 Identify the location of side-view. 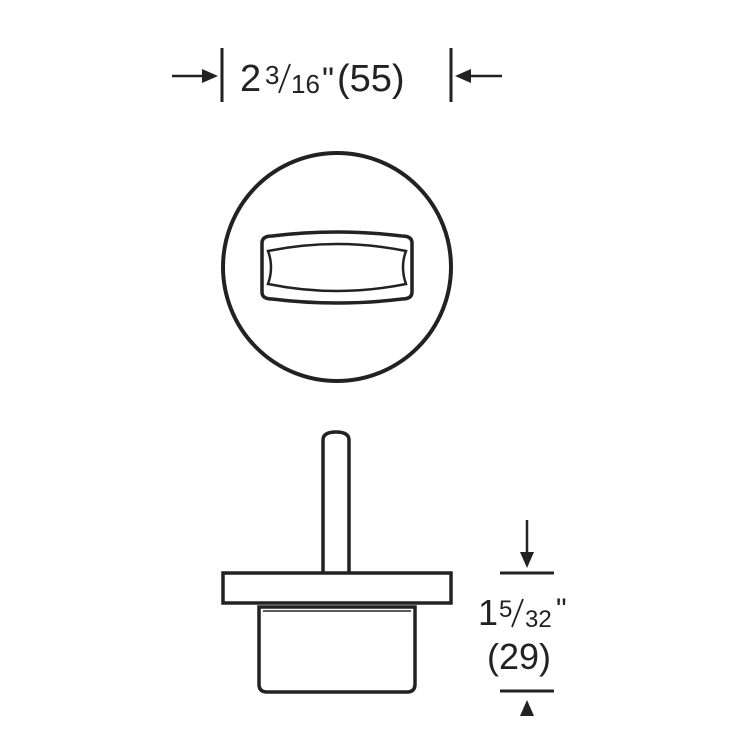
(337, 562).